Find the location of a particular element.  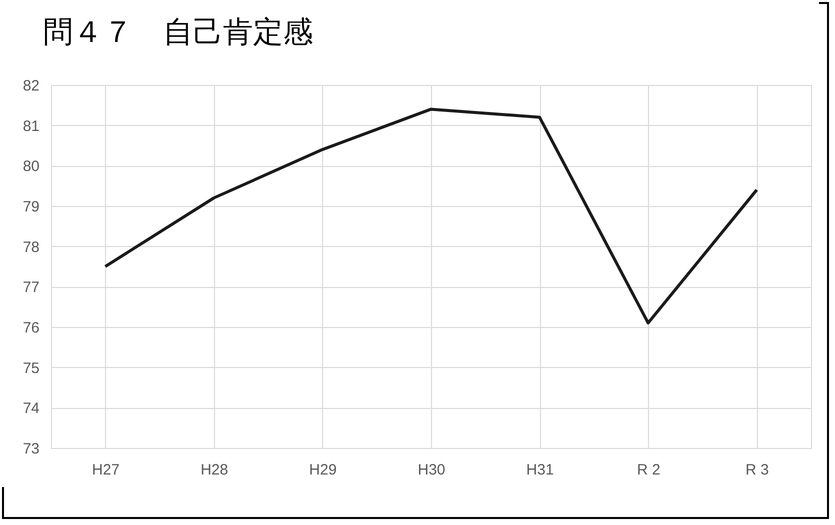

y-tick-label: 80 is located at coordinates (31, 167).